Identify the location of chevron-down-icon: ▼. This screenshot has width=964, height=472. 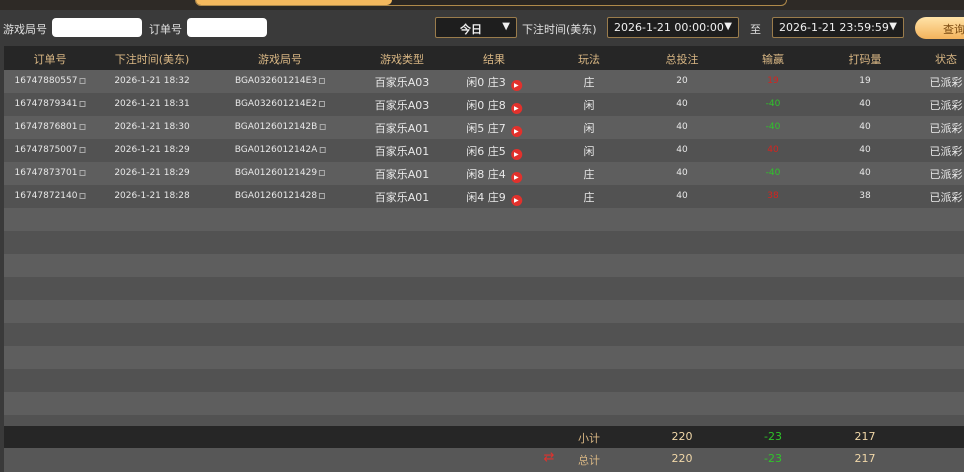
(728, 26).